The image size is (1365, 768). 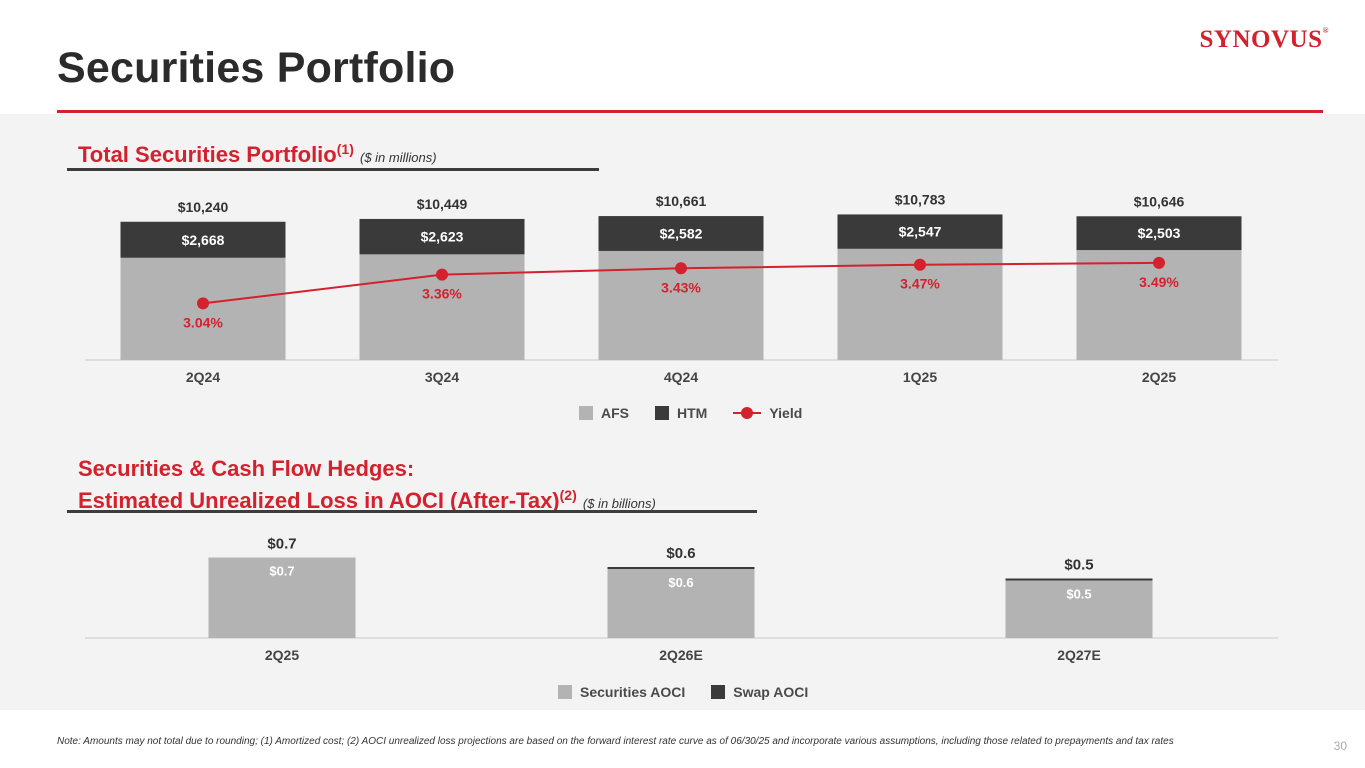 What do you see at coordinates (690, 111) in the screenshot?
I see `title-rule` at bounding box center [690, 111].